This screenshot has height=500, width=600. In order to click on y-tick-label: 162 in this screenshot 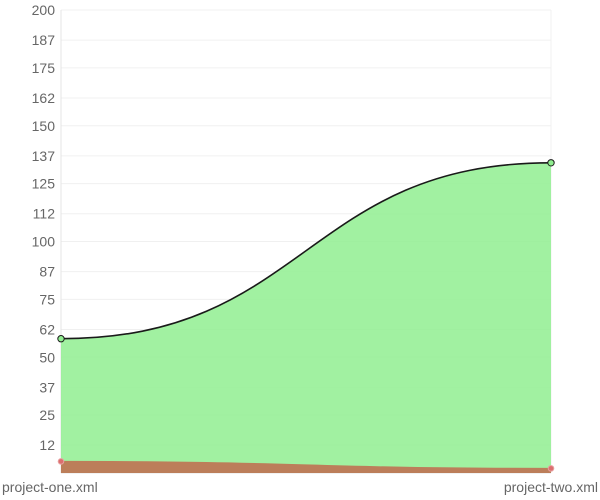, I will do `click(44, 98)`.